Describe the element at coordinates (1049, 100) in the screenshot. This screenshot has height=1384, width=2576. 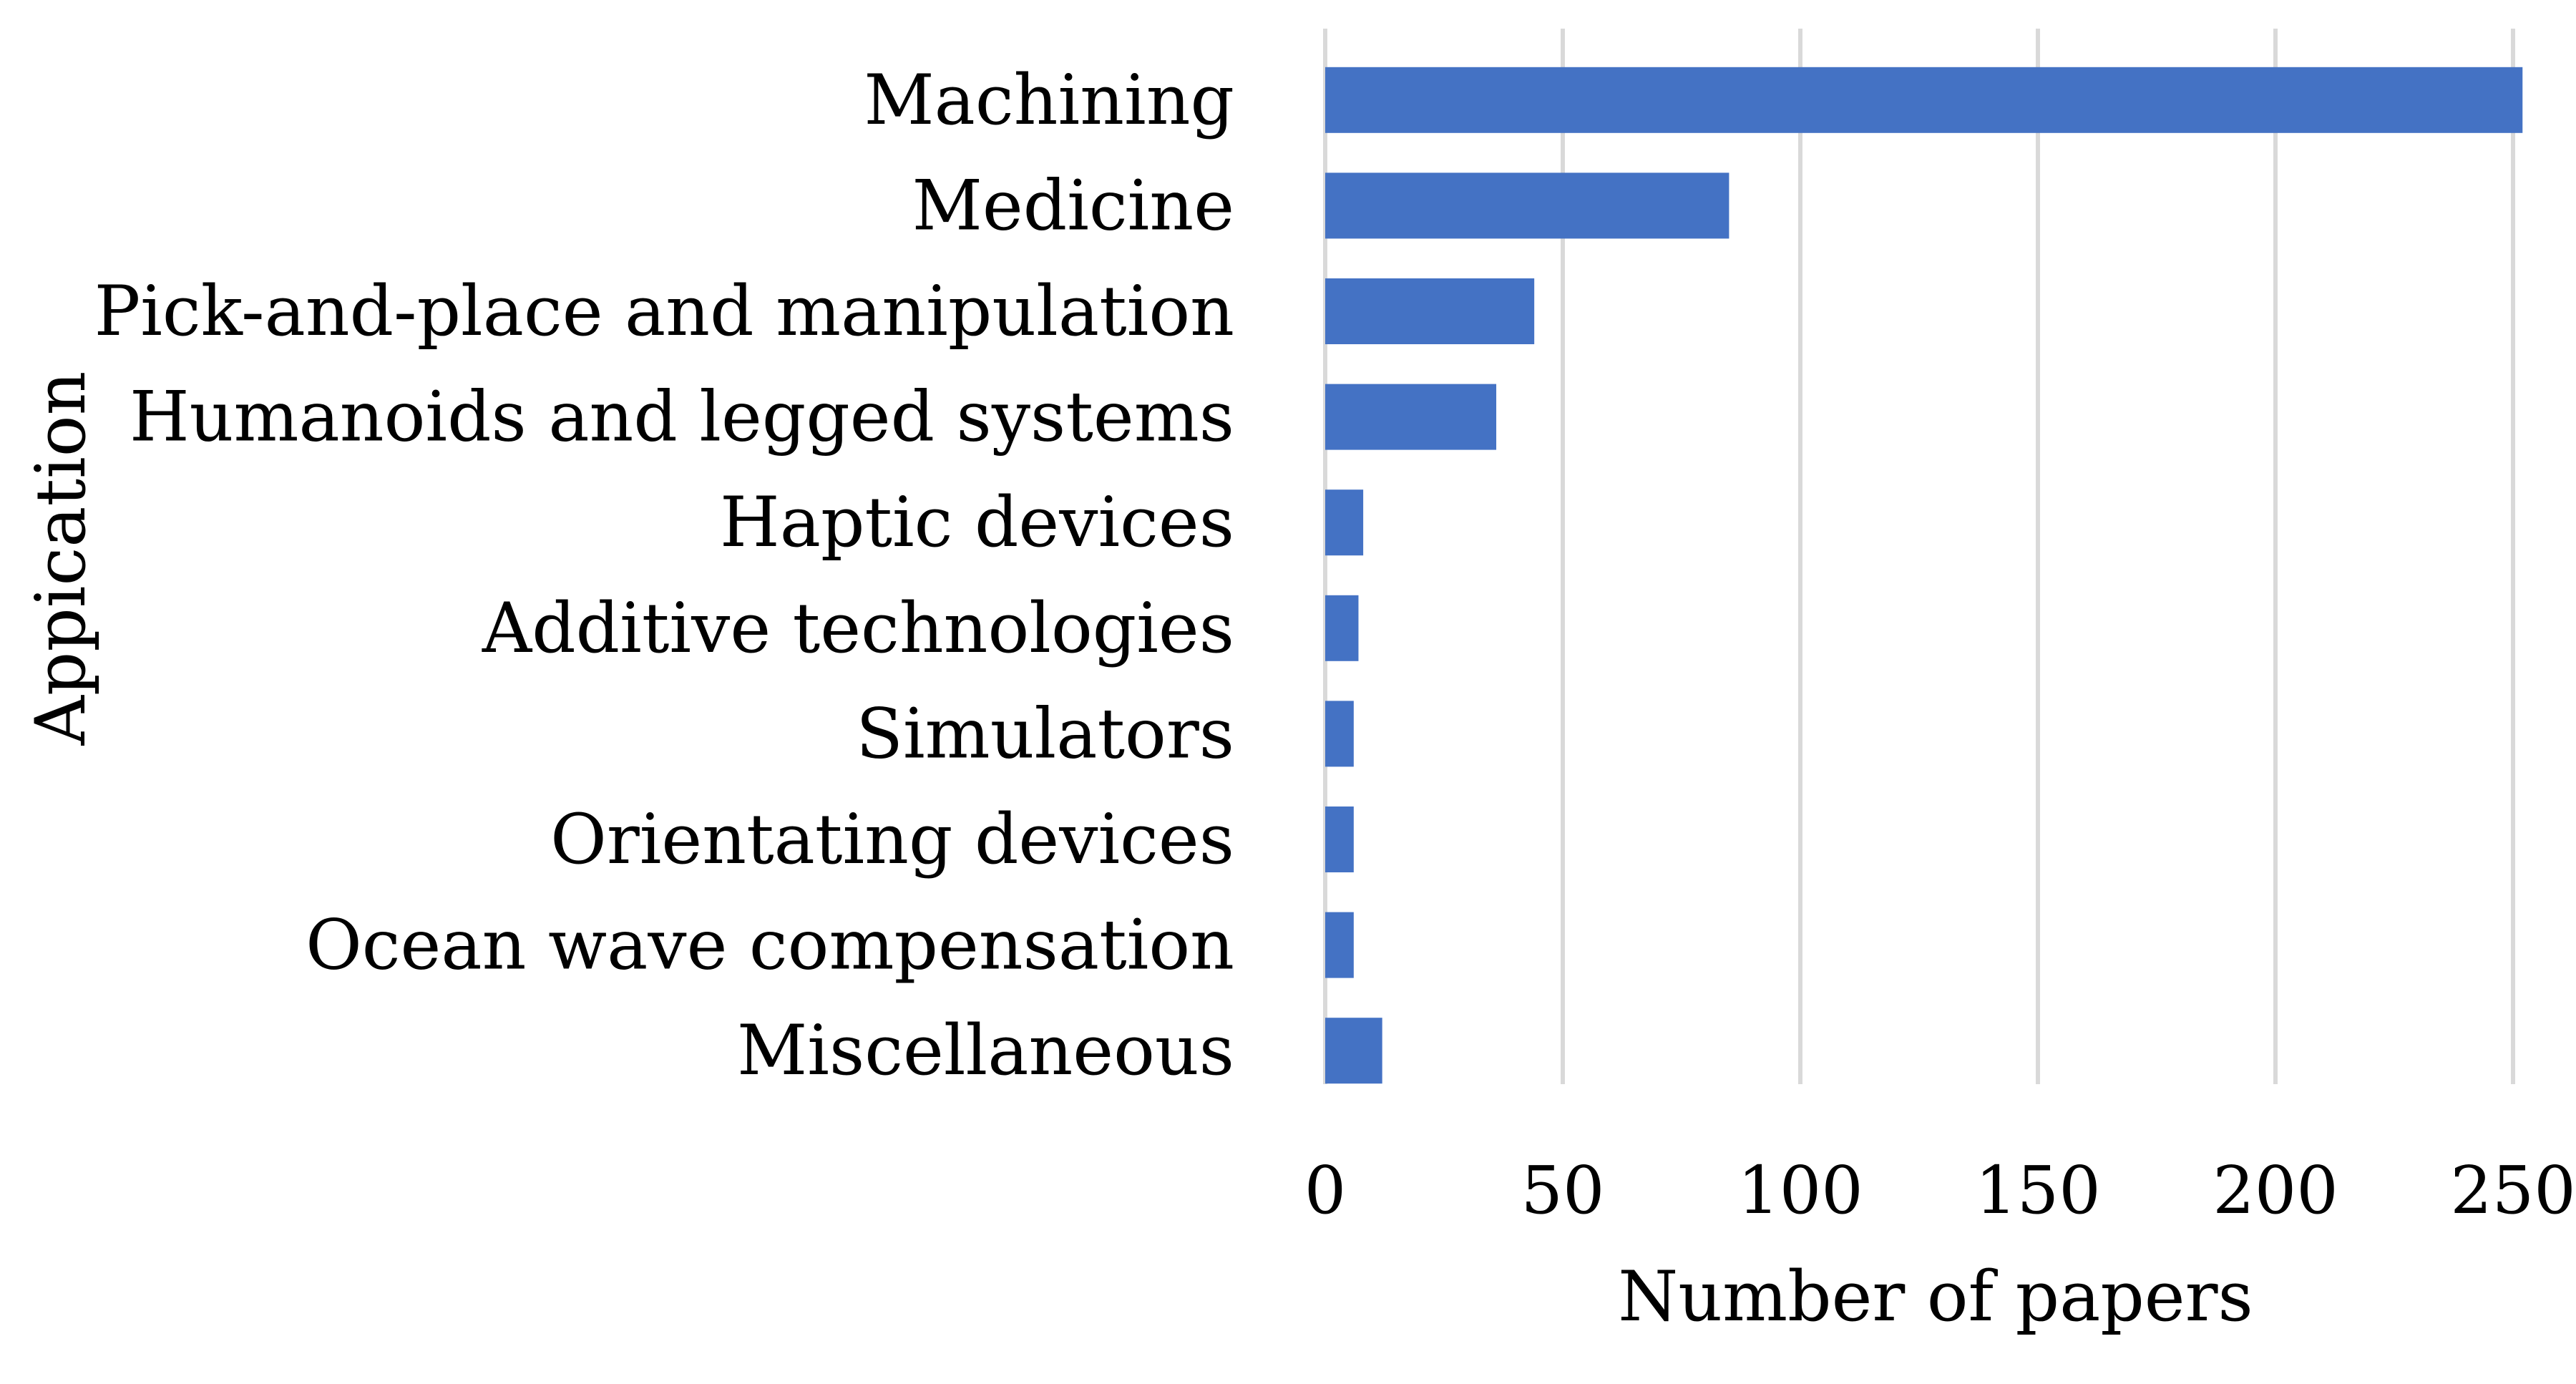
I see `category-label-machining: Machining` at that location.